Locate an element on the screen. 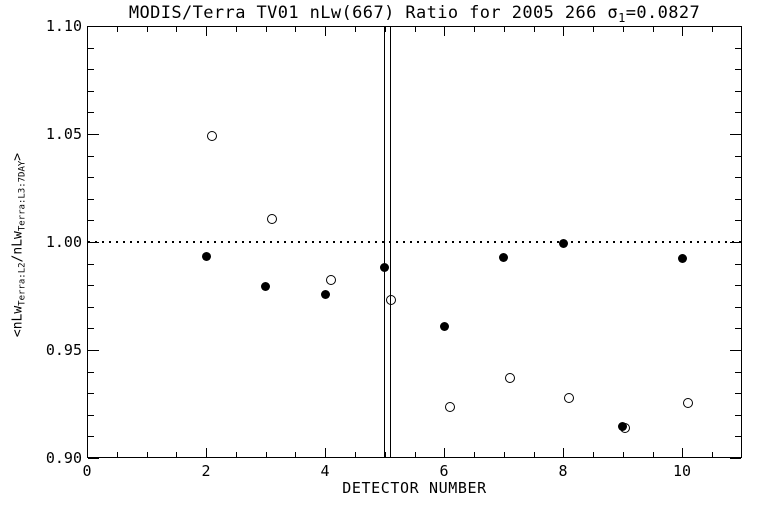 This screenshot has width=768, height=512. y-label-mid: /nLw is located at coordinates (18, 247).